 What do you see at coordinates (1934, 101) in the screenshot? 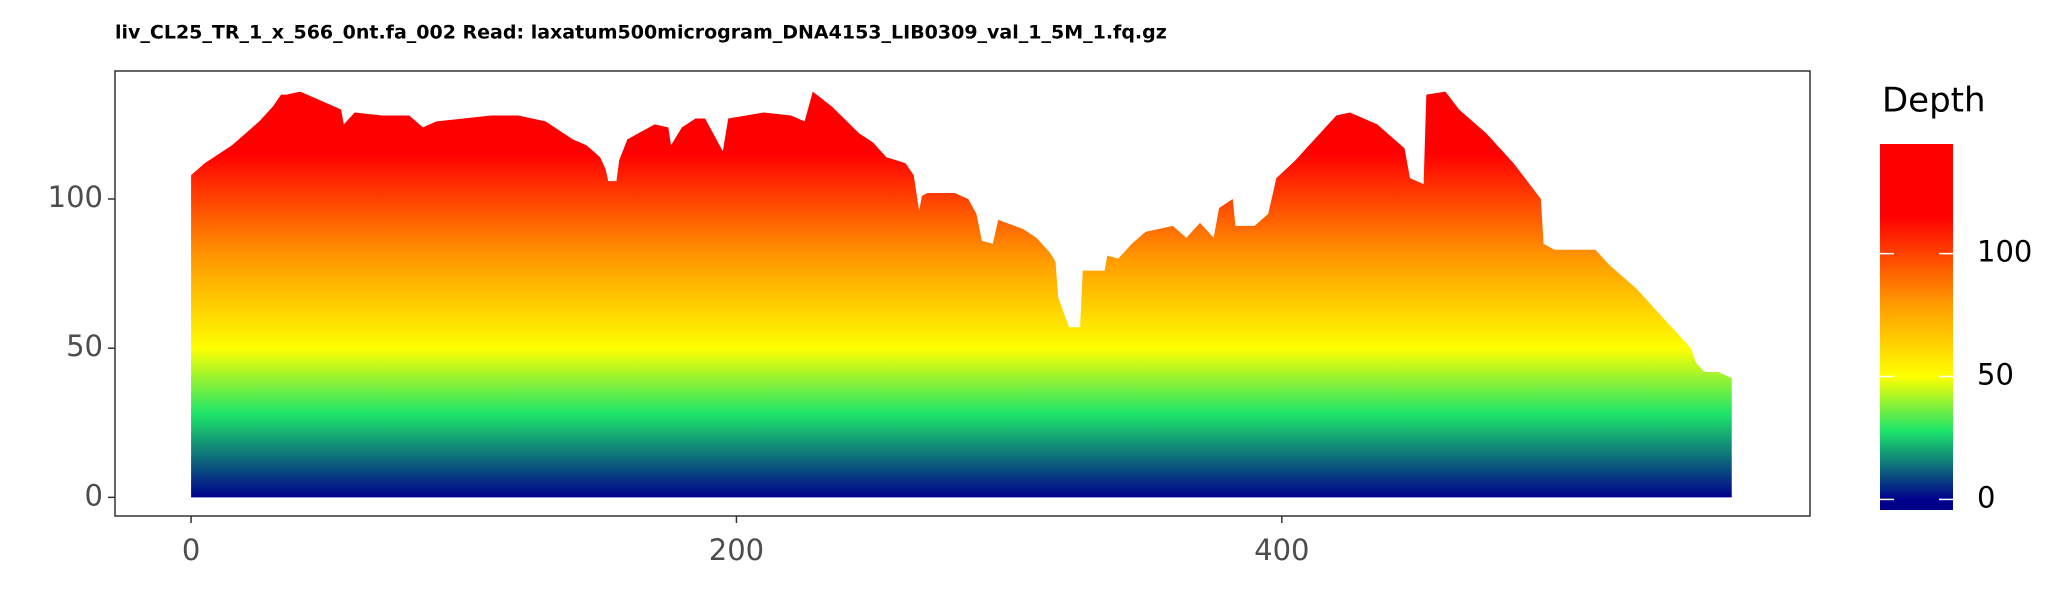
I see `legend-title: Depth` at bounding box center [1934, 101].